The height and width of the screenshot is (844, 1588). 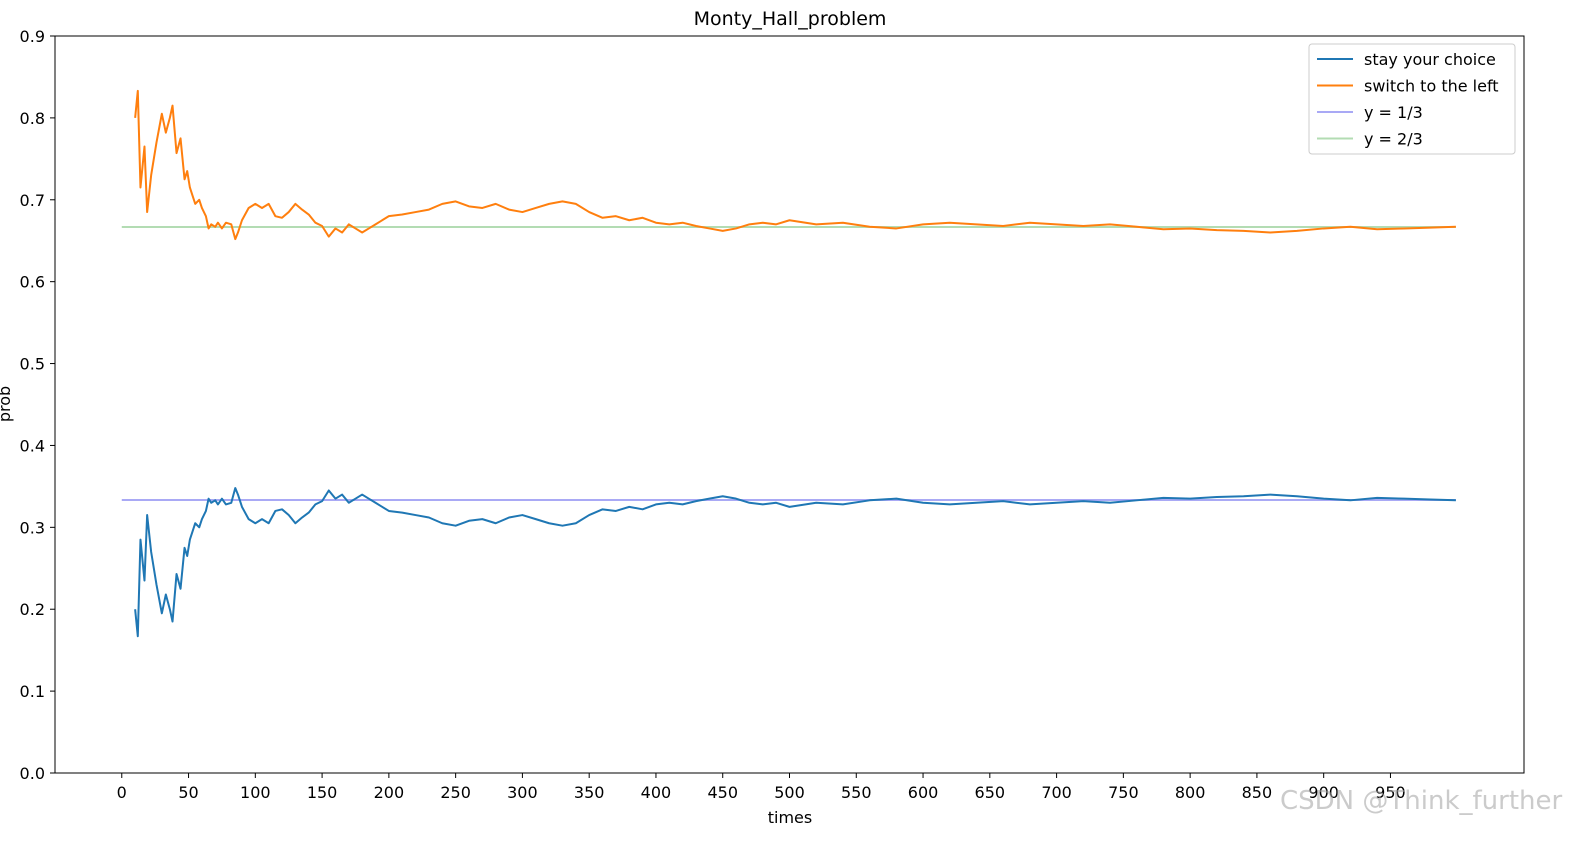 What do you see at coordinates (722, 792) in the screenshot?
I see `x-tick-label: 450` at bounding box center [722, 792].